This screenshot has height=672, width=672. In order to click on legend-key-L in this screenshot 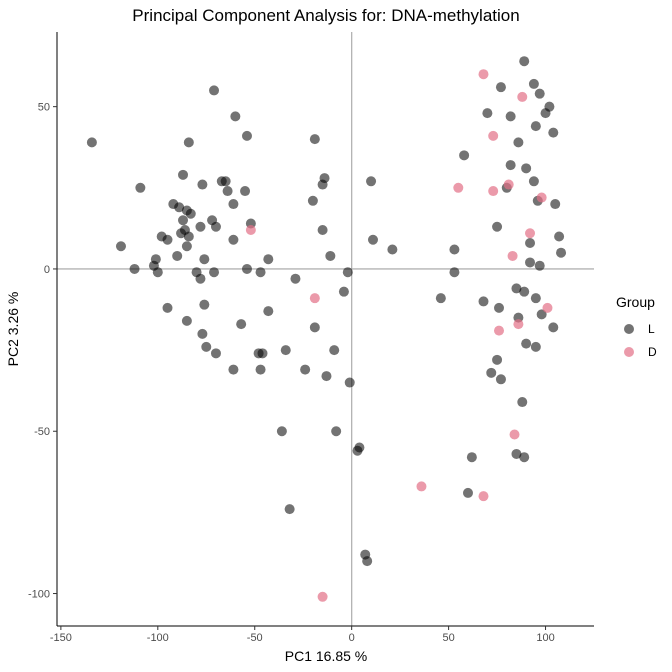, I will do `click(629, 329)`.